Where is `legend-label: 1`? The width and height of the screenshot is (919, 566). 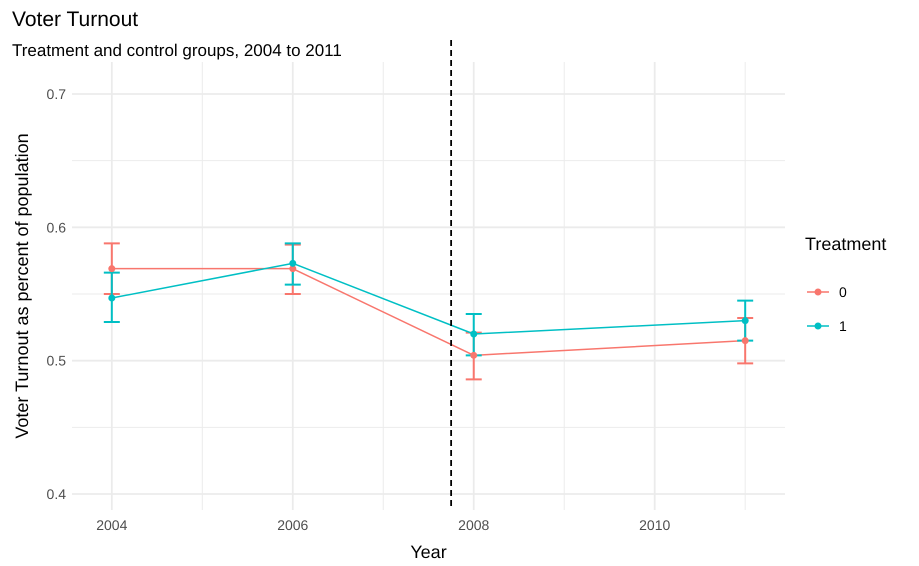
legend-label: 1 is located at coordinates (843, 326).